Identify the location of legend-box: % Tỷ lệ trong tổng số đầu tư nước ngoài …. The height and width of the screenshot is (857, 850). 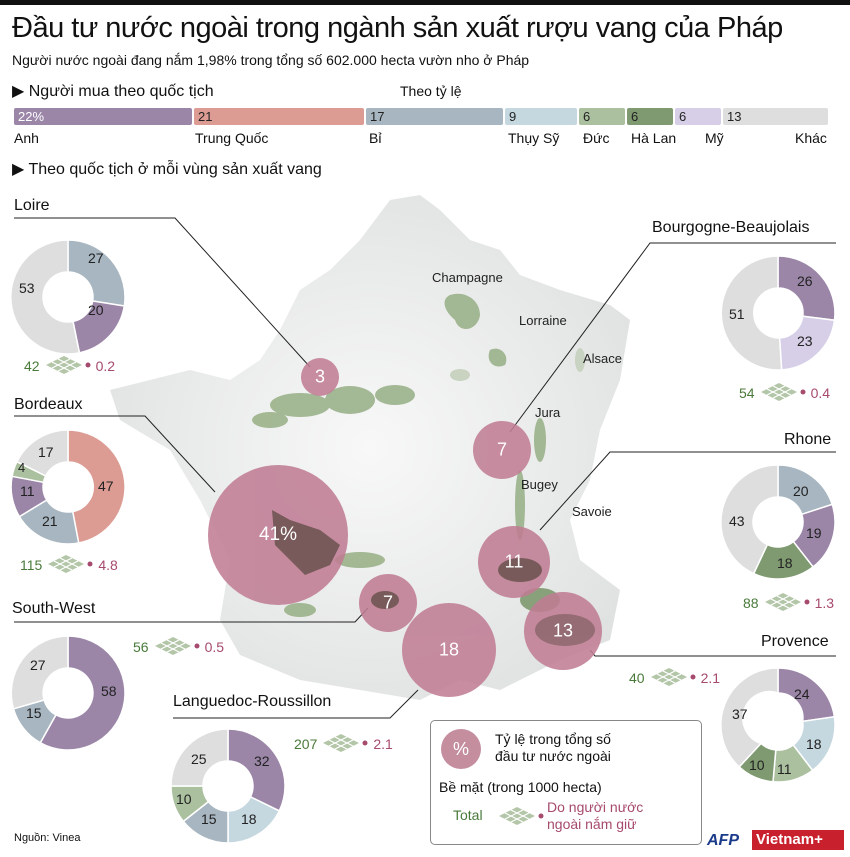
(566, 782).